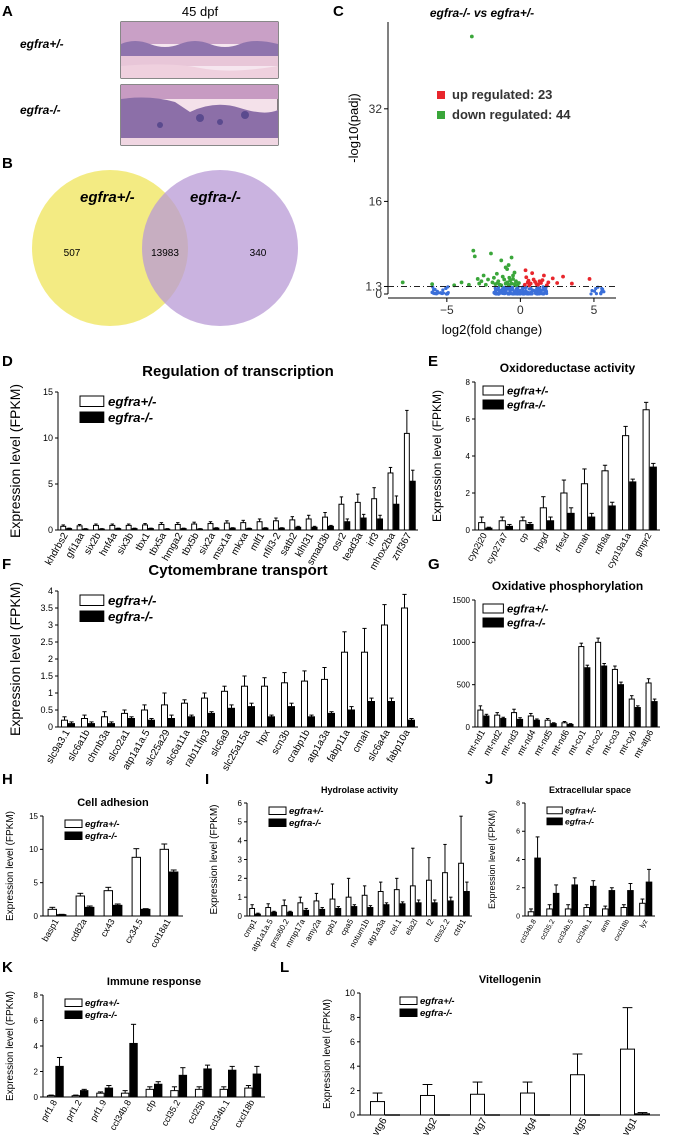  Describe the element at coordinates (580, 1127) in the screenshot. I see `x-tick-label: vtg5` at that location.